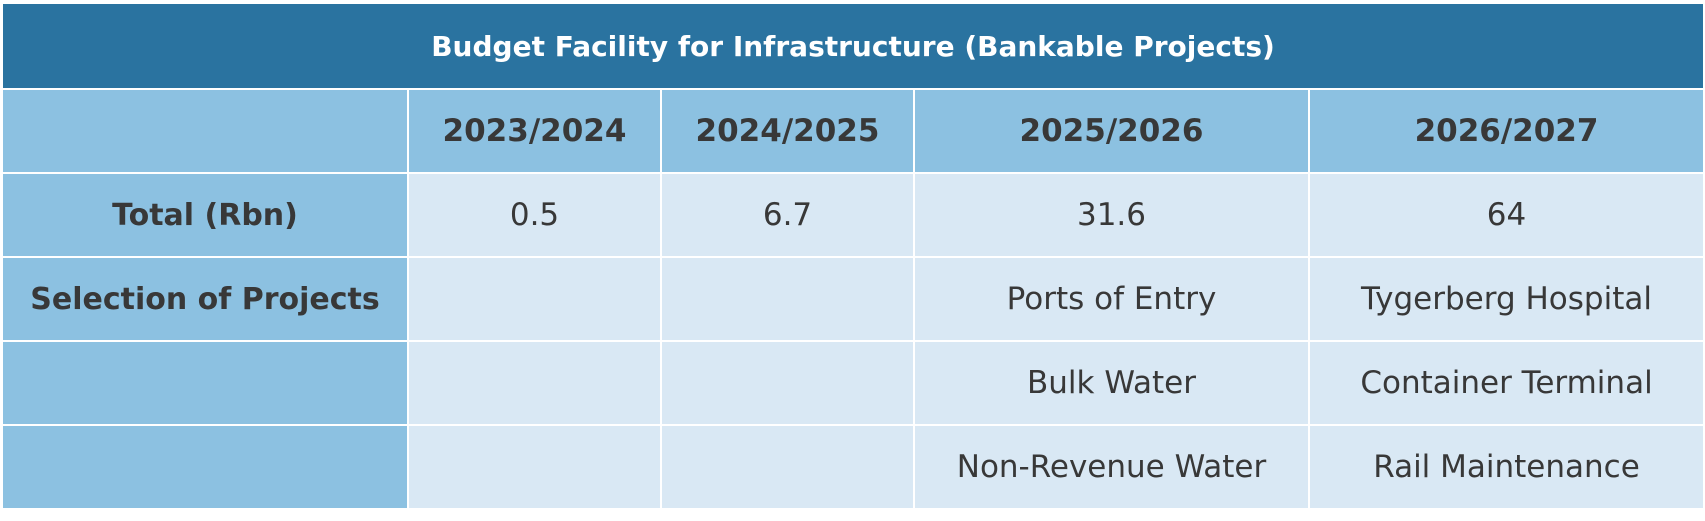 This screenshot has width=1705, height=521. I want to click on table-cell: Container Terminal, so click(1506, 383).